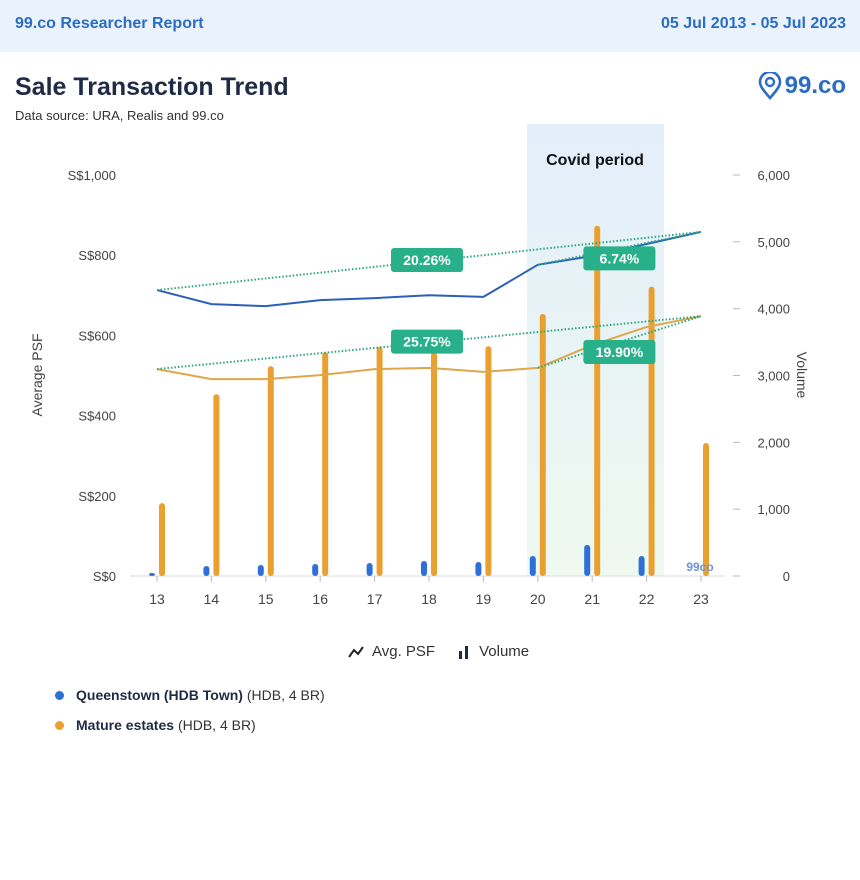 This screenshot has width=860, height=880. I want to click on series-legend-mature: Mature estates (HDB, 4 BR), so click(155, 725).